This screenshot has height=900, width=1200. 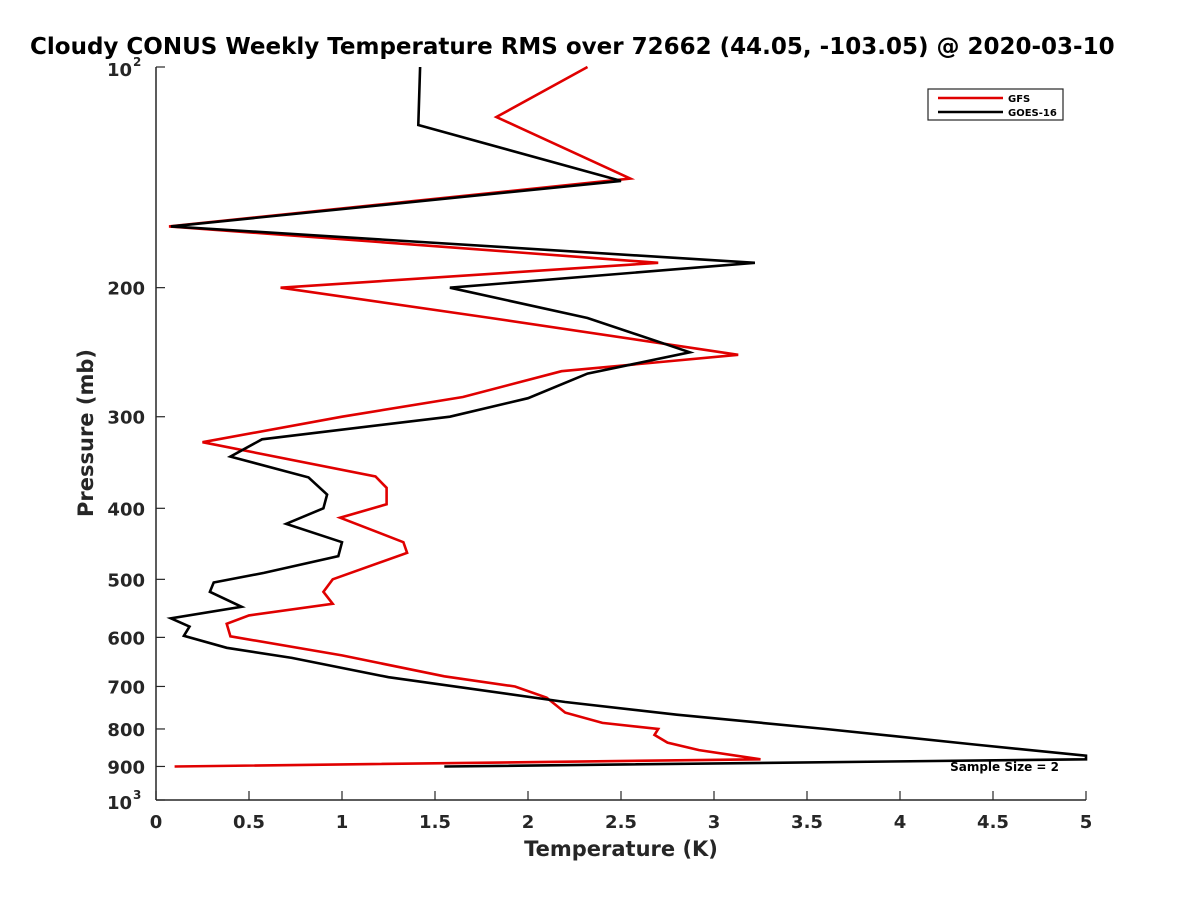 I want to click on x-tick-label: 4.5, so click(x=993, y=822).